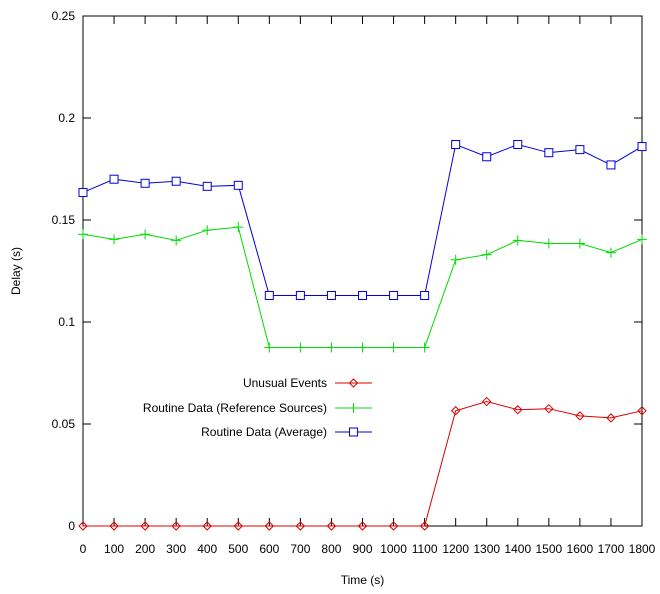  What do you see at coordinates (64, 424) in the screenshot?
I see `y-tick-label: 0.05` at bounding box center [64, 424].